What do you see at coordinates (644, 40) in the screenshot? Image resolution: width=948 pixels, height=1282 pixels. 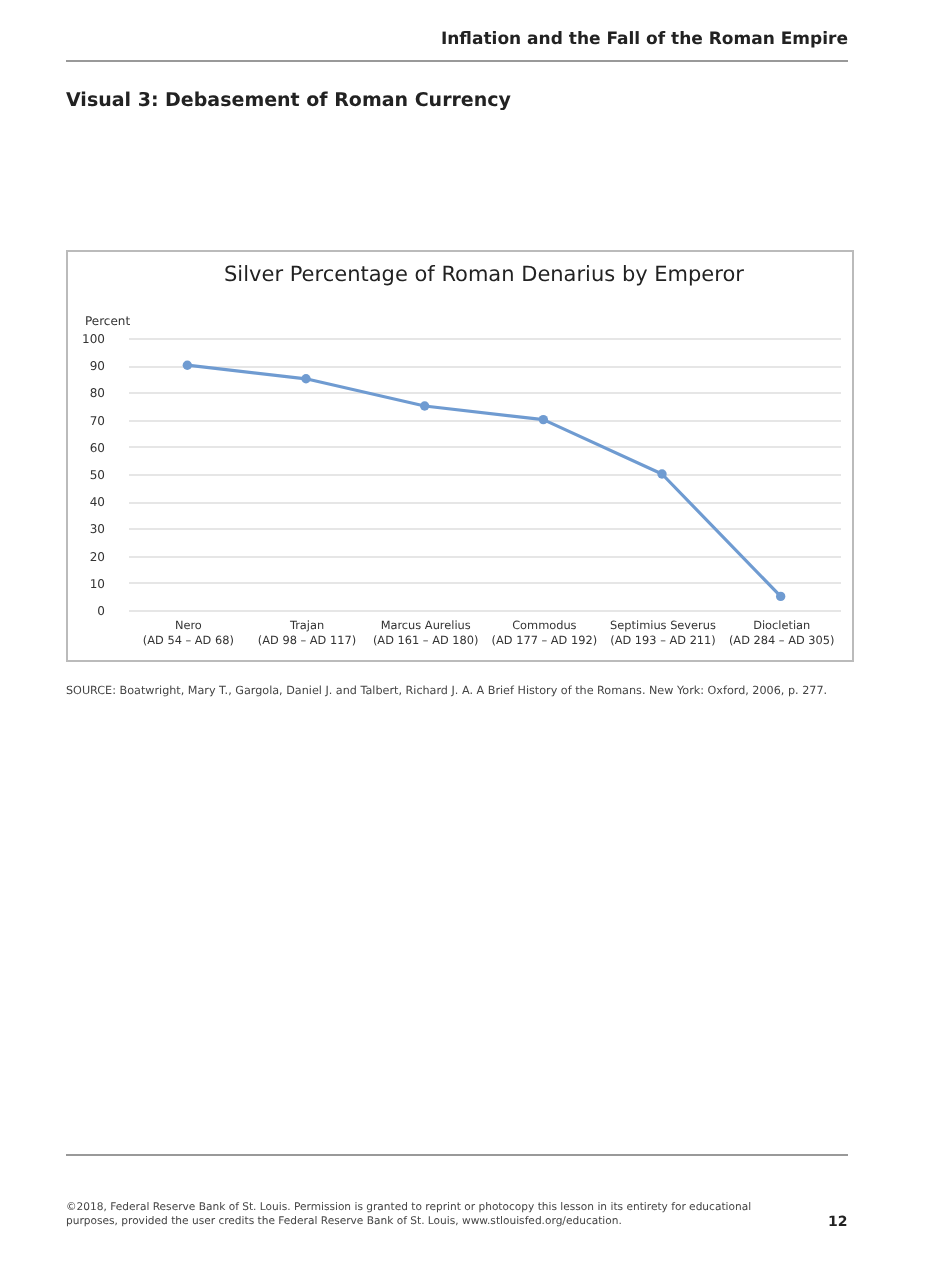 I see `text: Inflation and the Fall of the Roman Empire` at bounding box center [644, 40].